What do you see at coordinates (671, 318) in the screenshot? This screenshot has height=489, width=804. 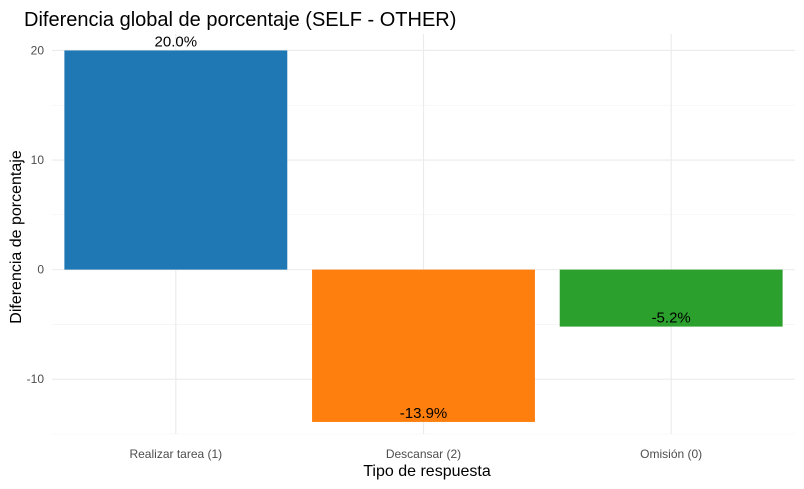 I see `bar-value-label: -5.2%` at bounding box center [671, 318].